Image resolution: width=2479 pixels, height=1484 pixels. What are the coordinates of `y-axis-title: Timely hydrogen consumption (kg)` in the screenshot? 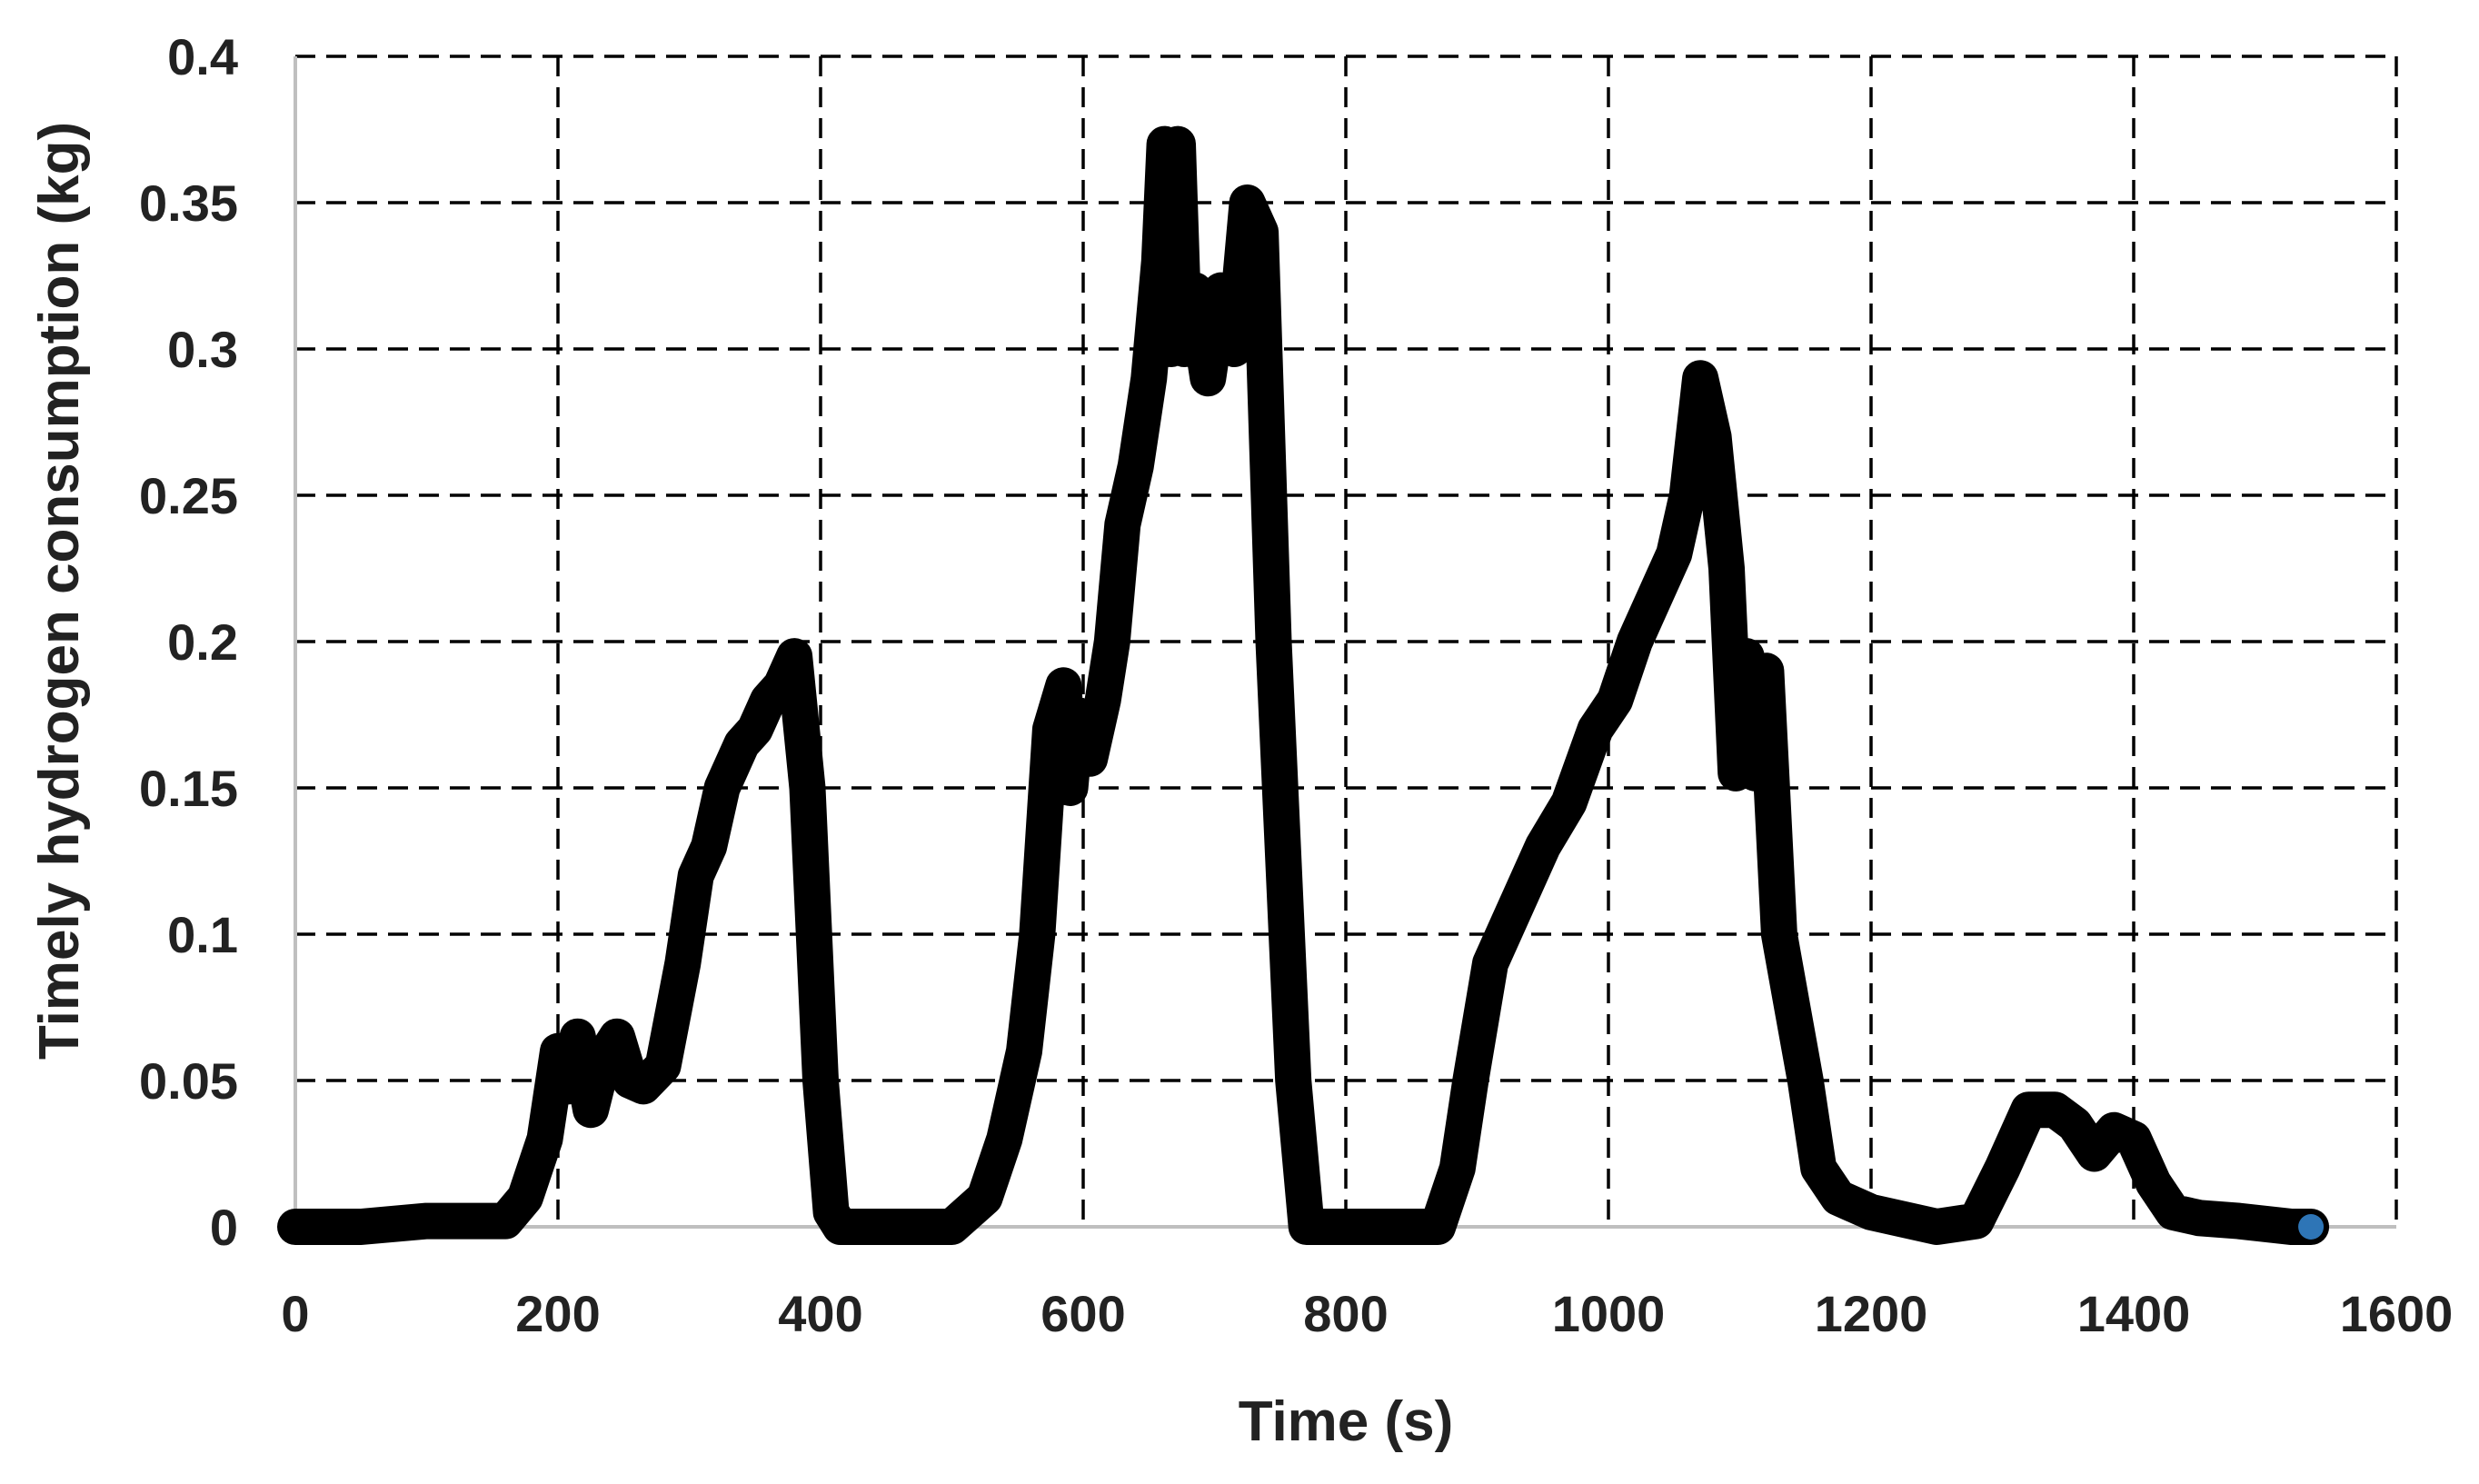 It's located at (59, 591).